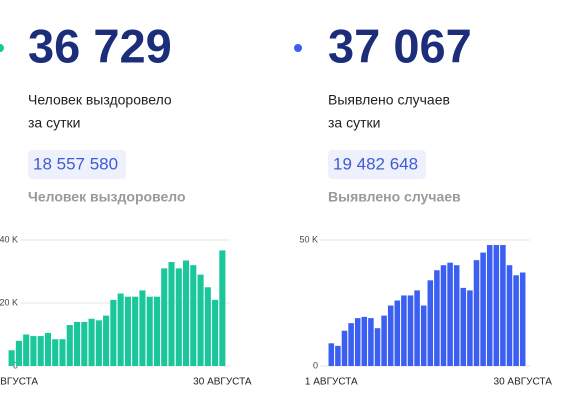 This screenshot has height=402, width=563. I want to click on total-label: Выявлено случаев, so click(394, 197).